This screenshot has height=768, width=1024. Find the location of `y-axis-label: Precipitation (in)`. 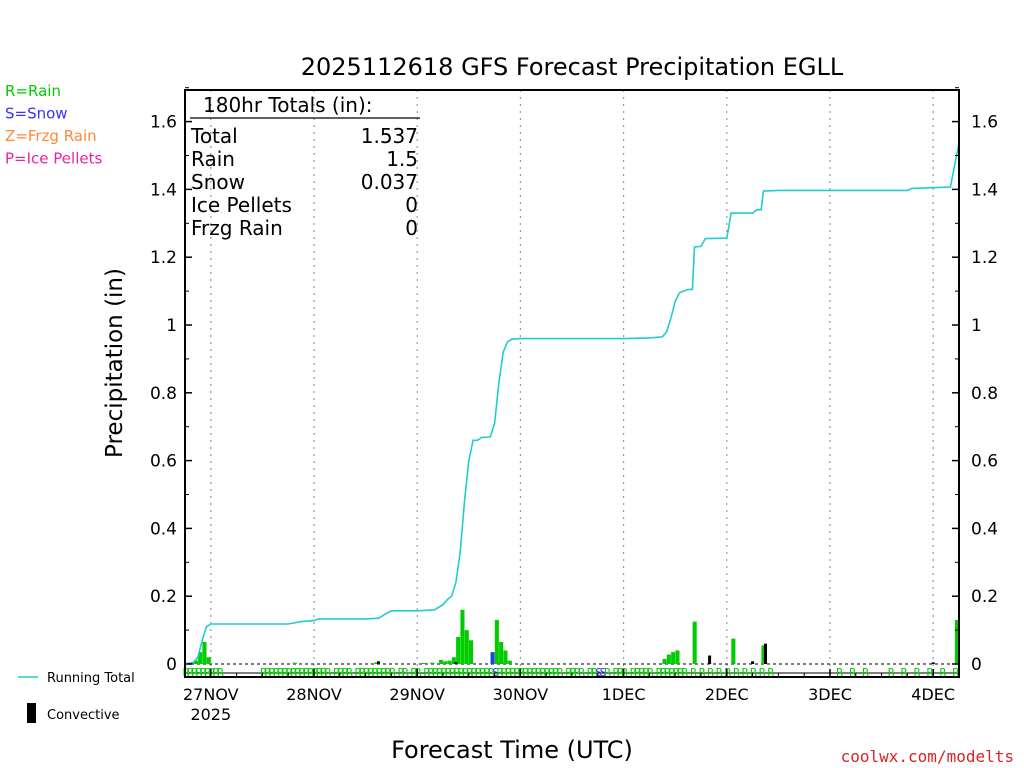

y-axis-label: Precipitation (in) is located at coordinates (115, 363).